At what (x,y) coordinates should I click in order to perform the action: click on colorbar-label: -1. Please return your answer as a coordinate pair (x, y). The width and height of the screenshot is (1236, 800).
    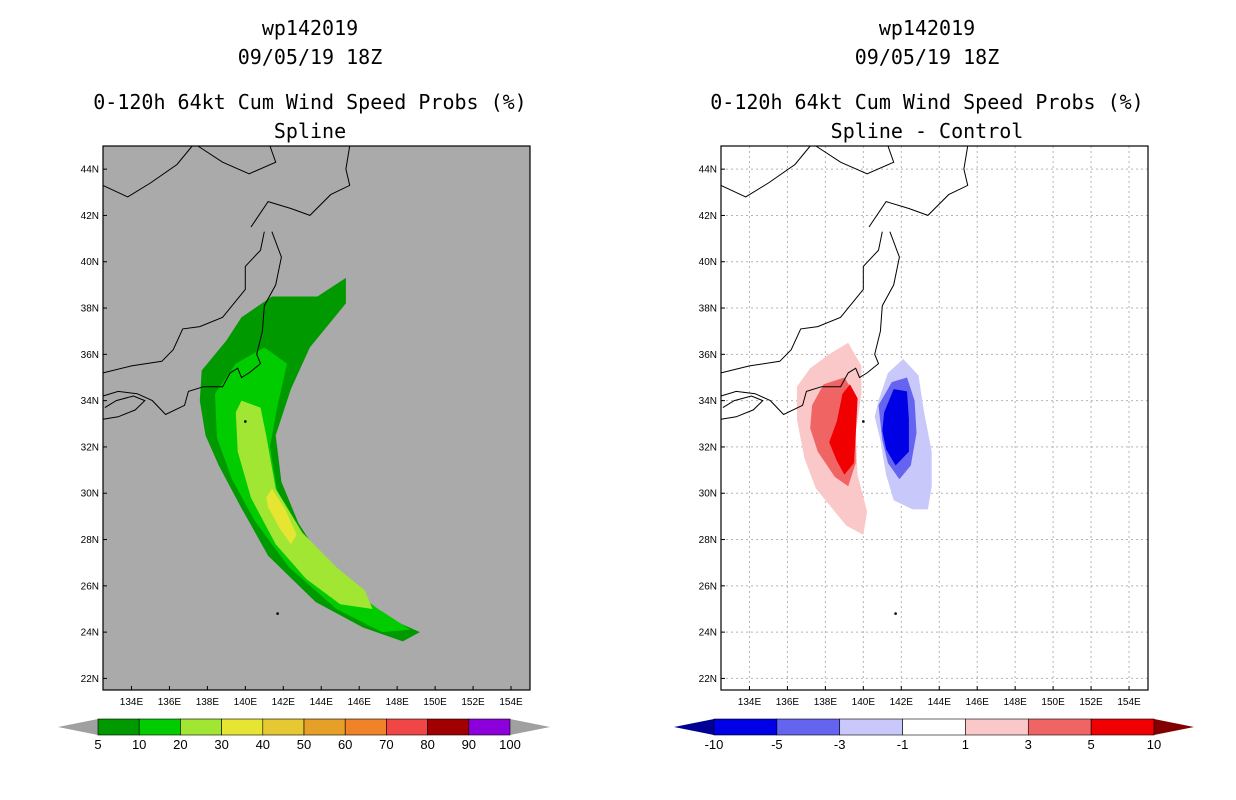
    Looking at the image, I should click on (903, 744).